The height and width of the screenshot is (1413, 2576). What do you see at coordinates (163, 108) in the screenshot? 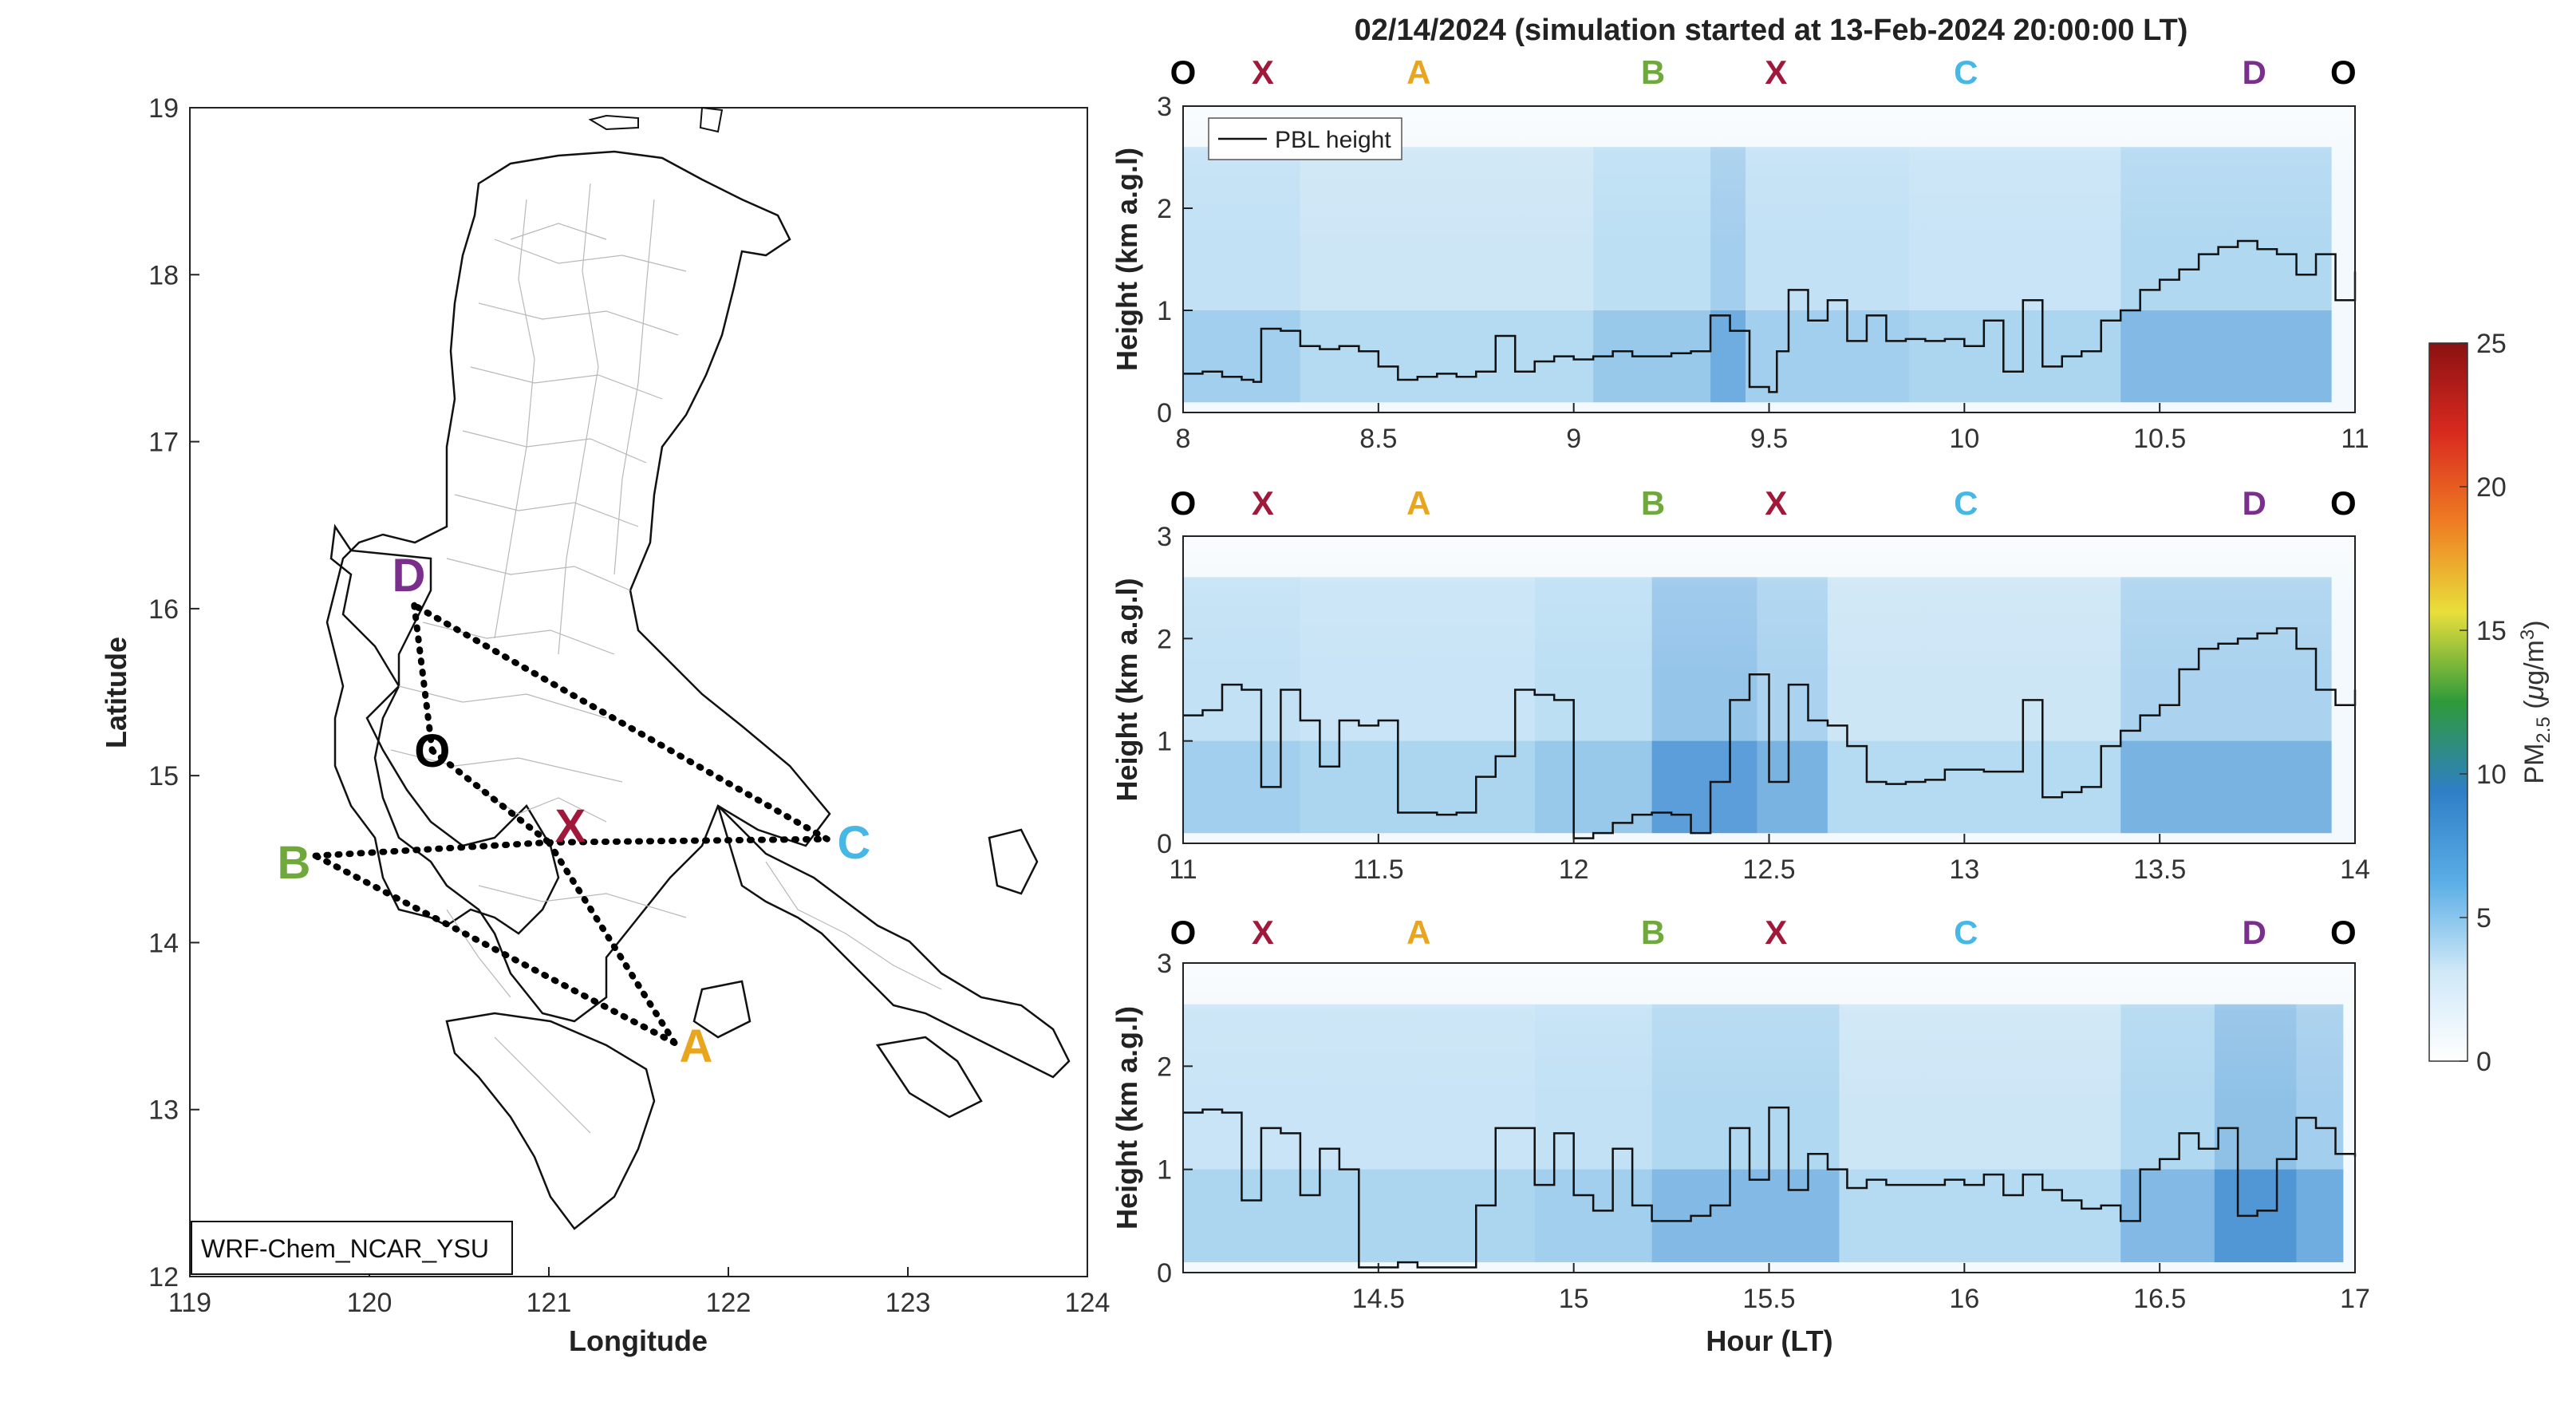
I see `map-ytick-label: 19` at bounding box center [163, 108].